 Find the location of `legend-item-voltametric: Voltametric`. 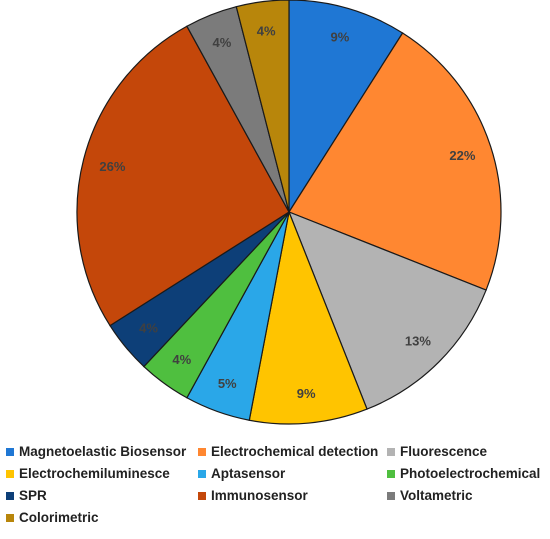

legend-item-voltametric: Voltametric is located at coordinates (430, 495).